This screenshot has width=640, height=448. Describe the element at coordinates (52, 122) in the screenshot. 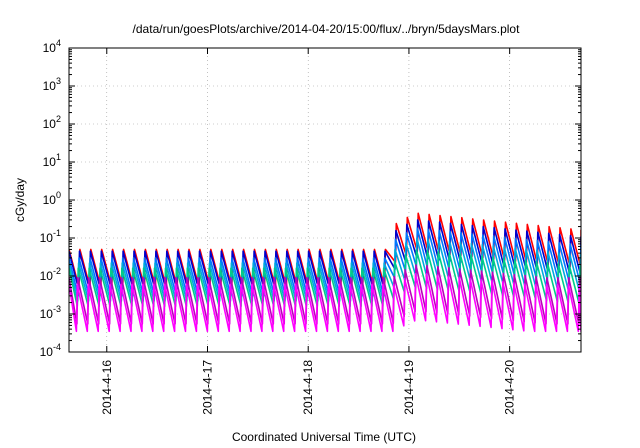

I see `y-tick-label: 10²` at that location.